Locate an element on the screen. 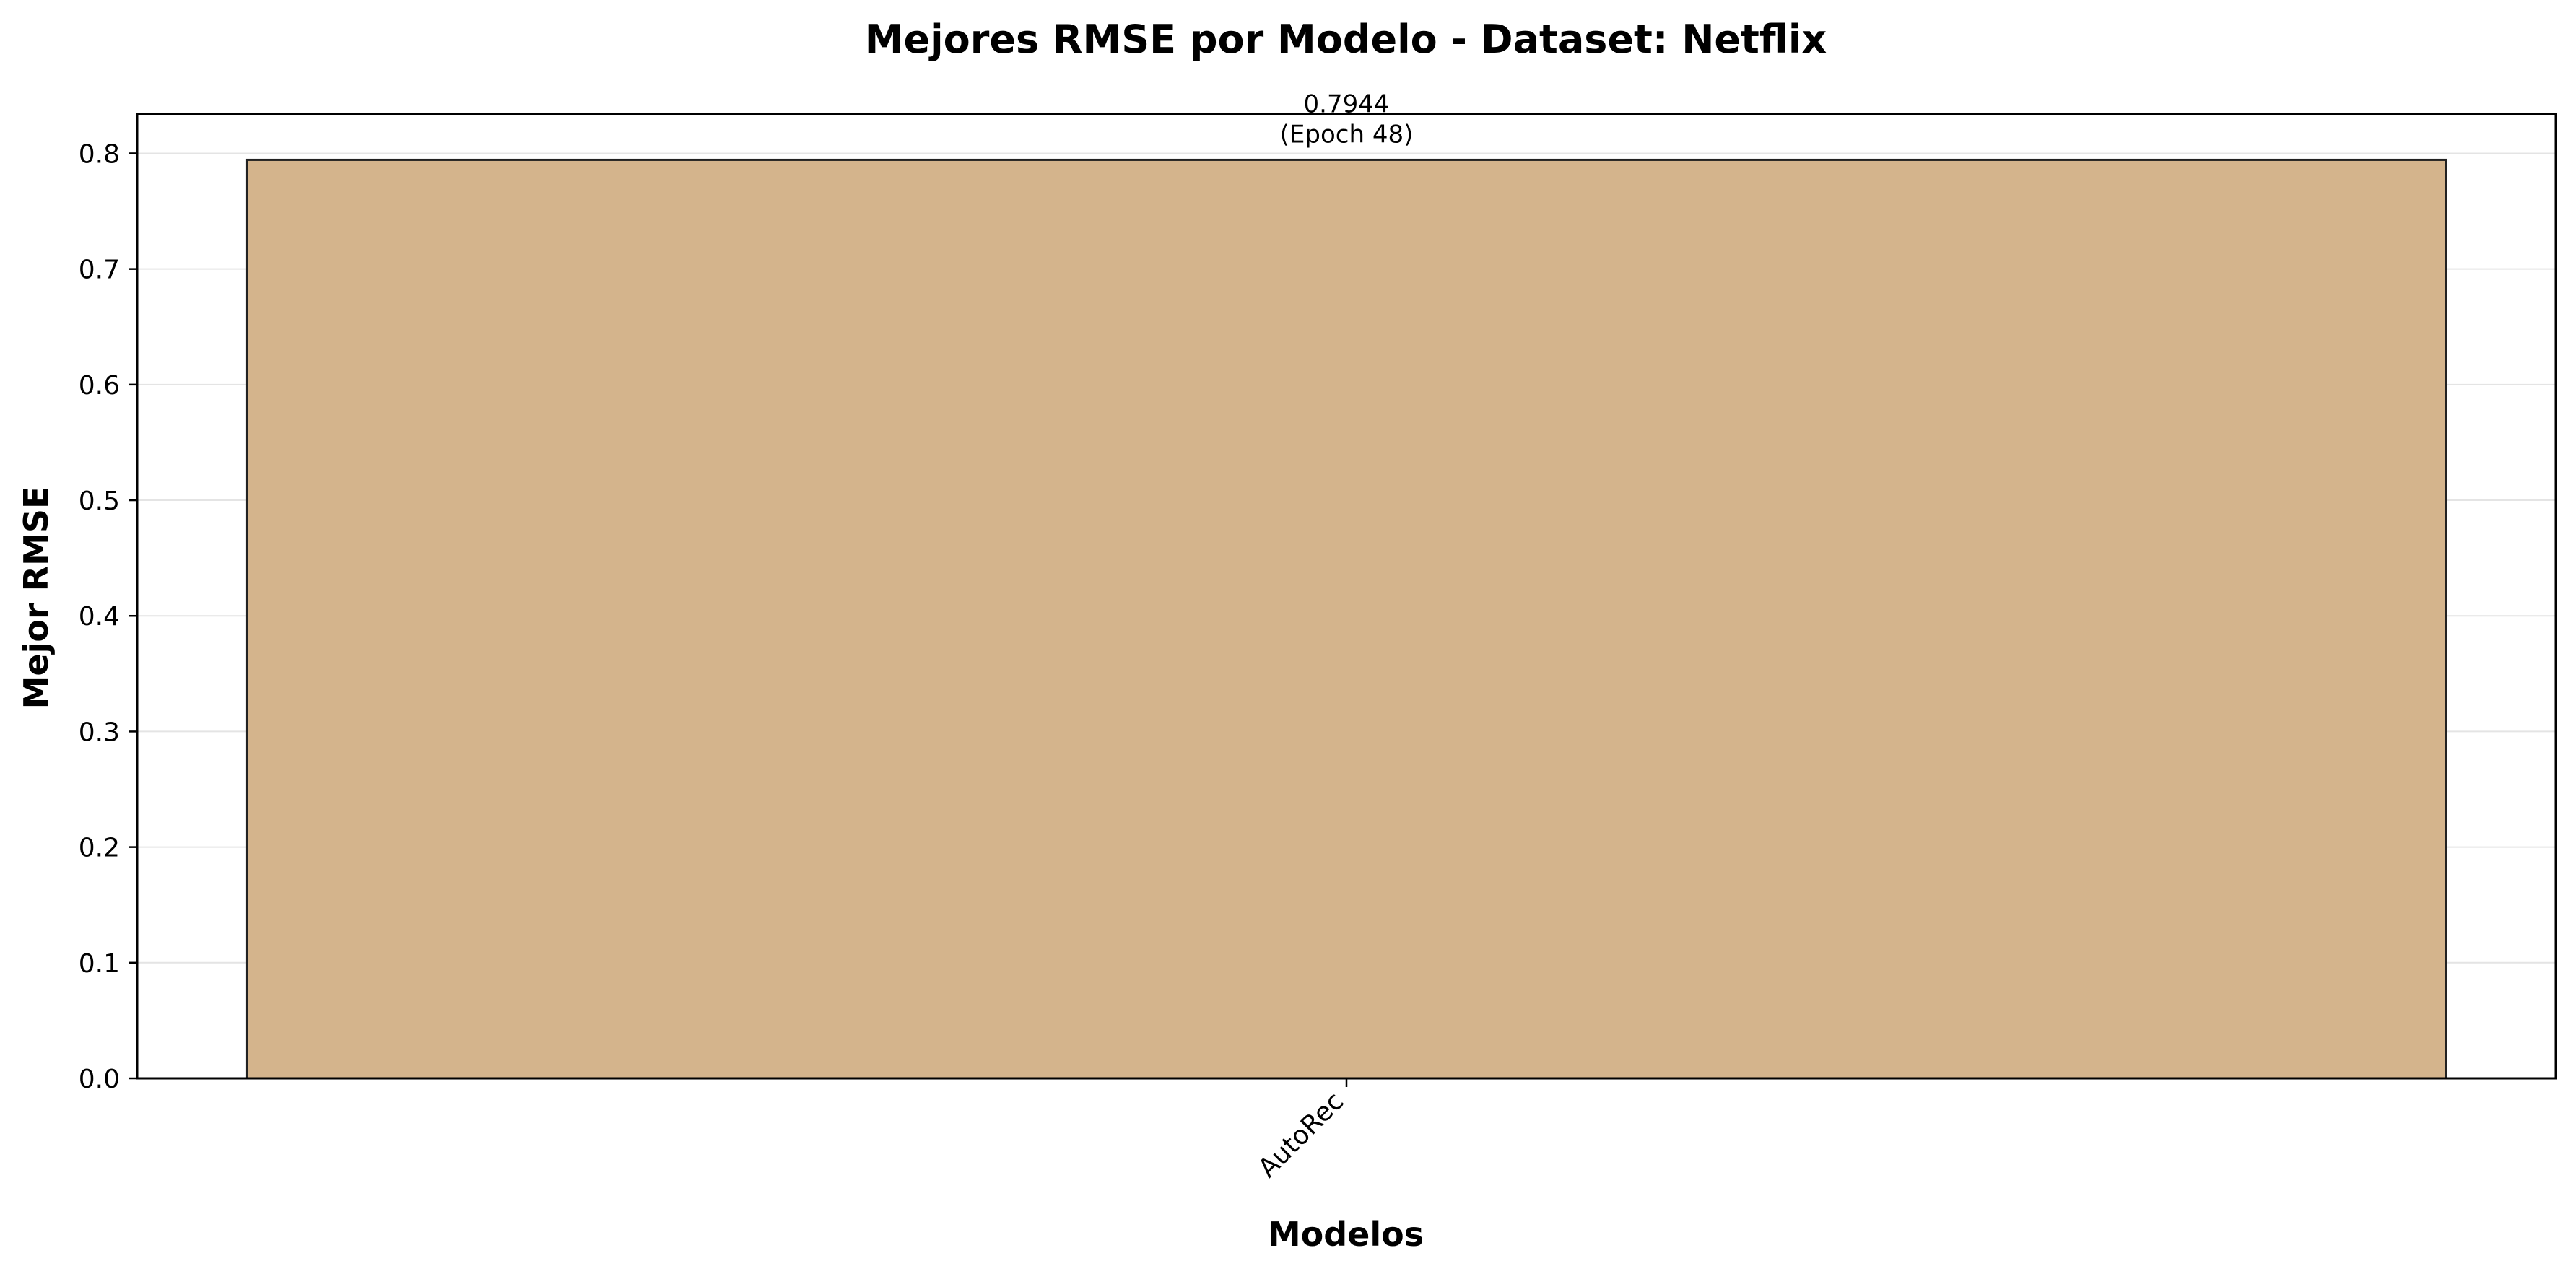 This screenshot has height=1279, width=2576. x-axis-ticks: AutoRec is located at coordinates (1301, 1131).